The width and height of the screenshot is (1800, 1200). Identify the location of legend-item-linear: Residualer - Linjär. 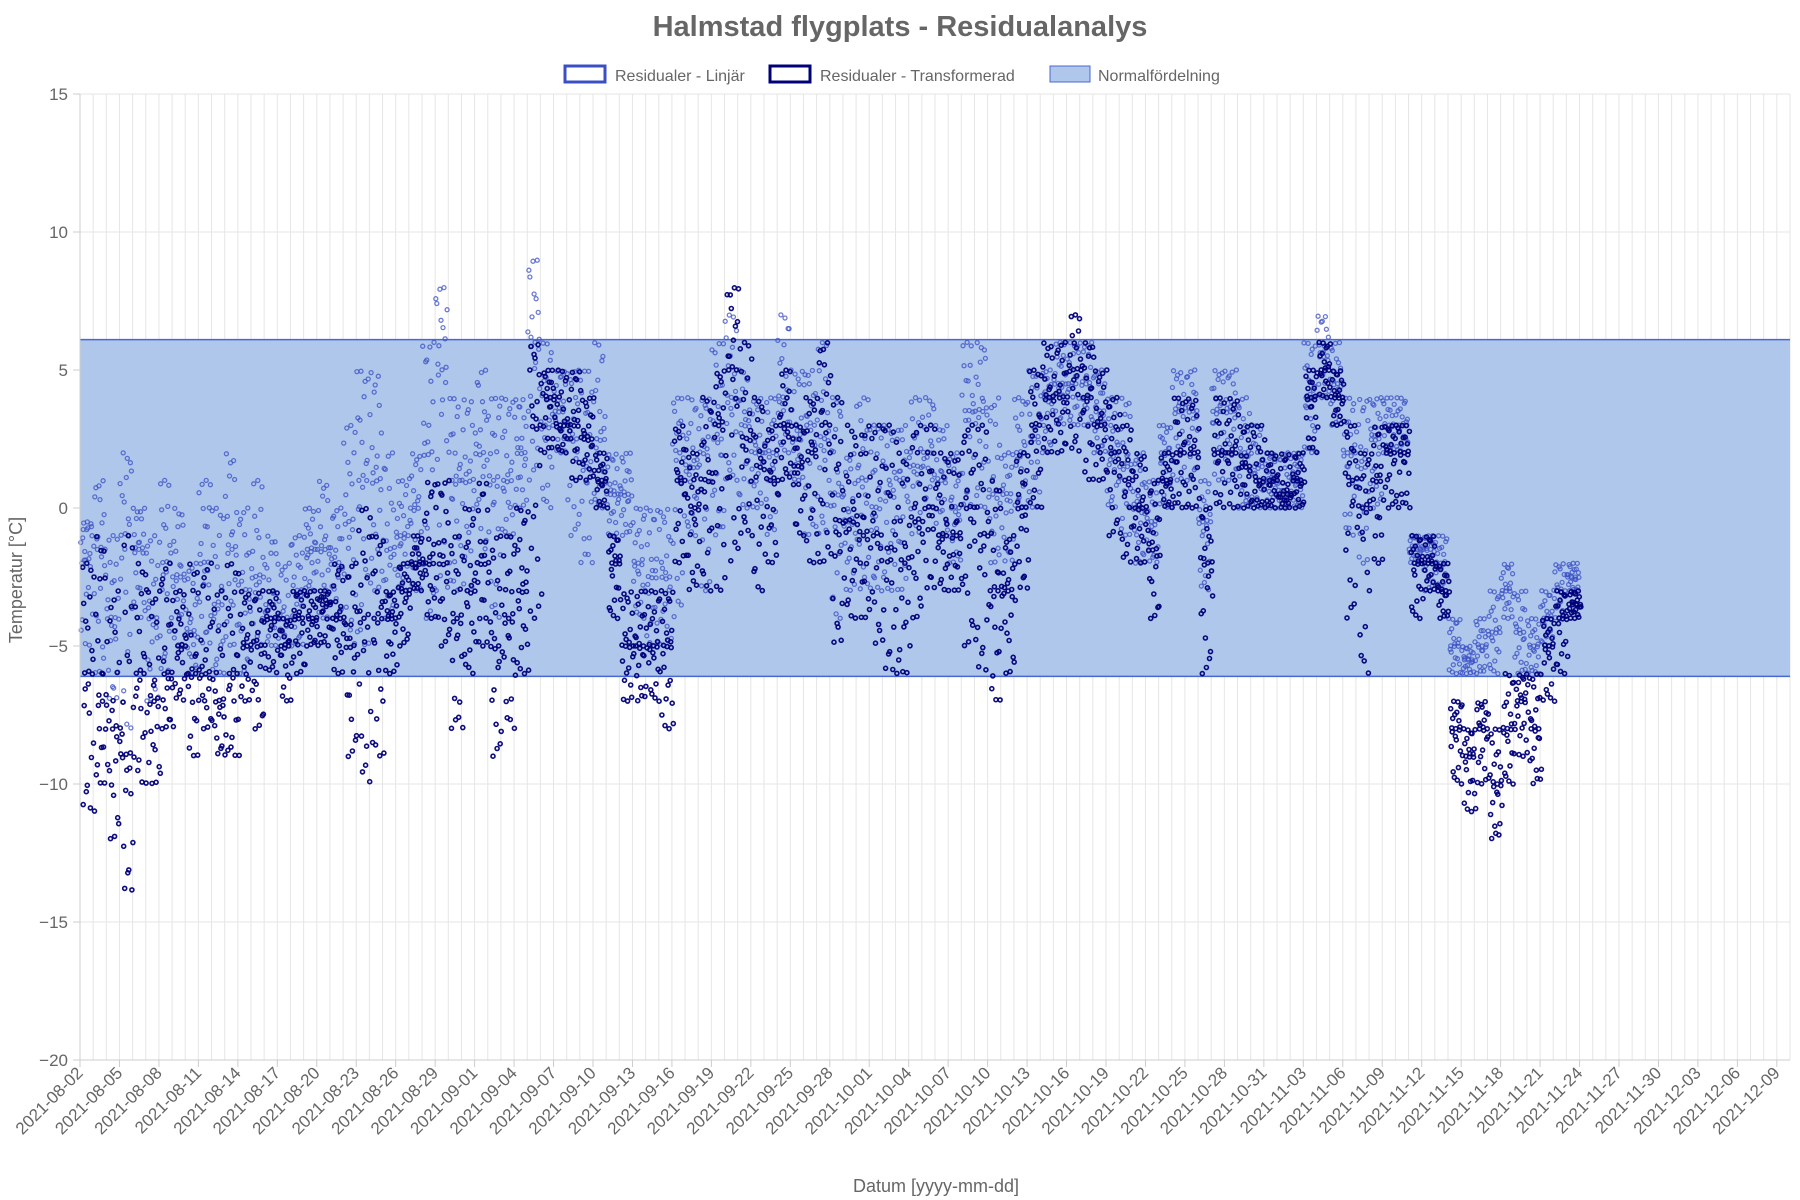
(654, 74).